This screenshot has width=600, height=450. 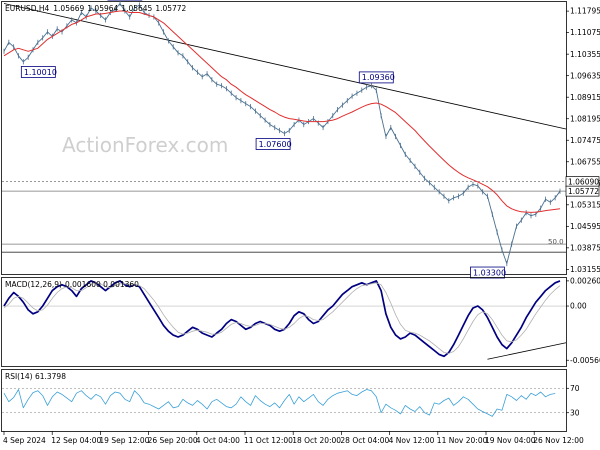 What do you see at coordinates (275, 144) in the screenshot?
I see `level-annotation-label: 1.07600` at bounding box center [275, 144].